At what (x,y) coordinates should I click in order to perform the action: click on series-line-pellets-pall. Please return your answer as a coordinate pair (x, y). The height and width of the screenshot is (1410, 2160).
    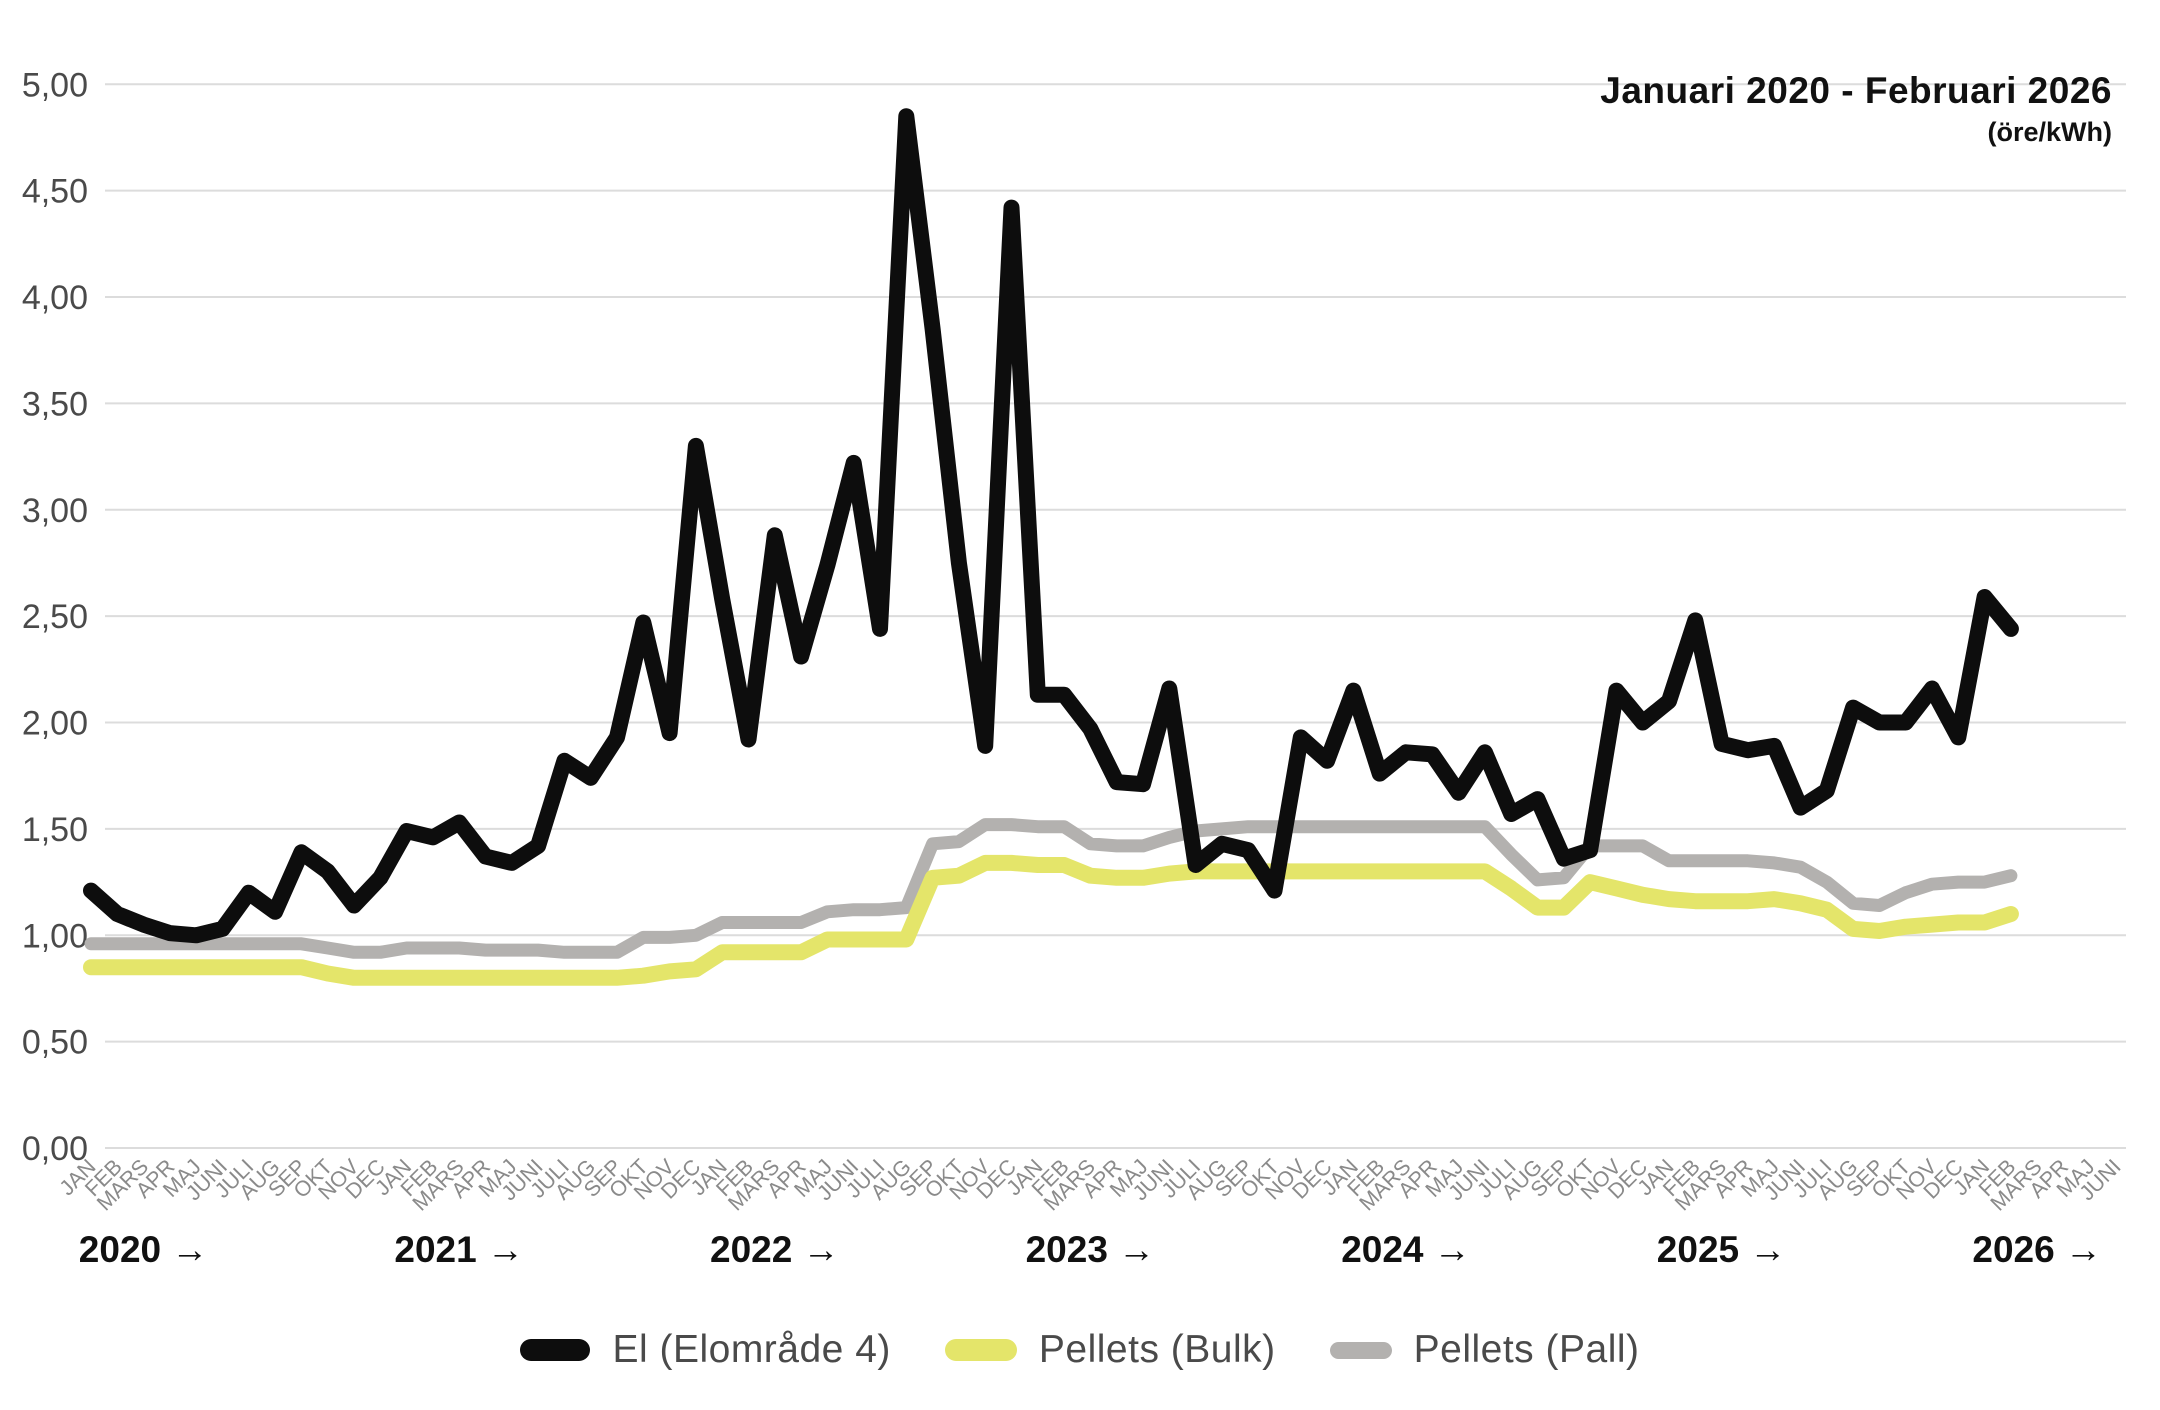
    Looking at the image, I should click on (1051, 888).